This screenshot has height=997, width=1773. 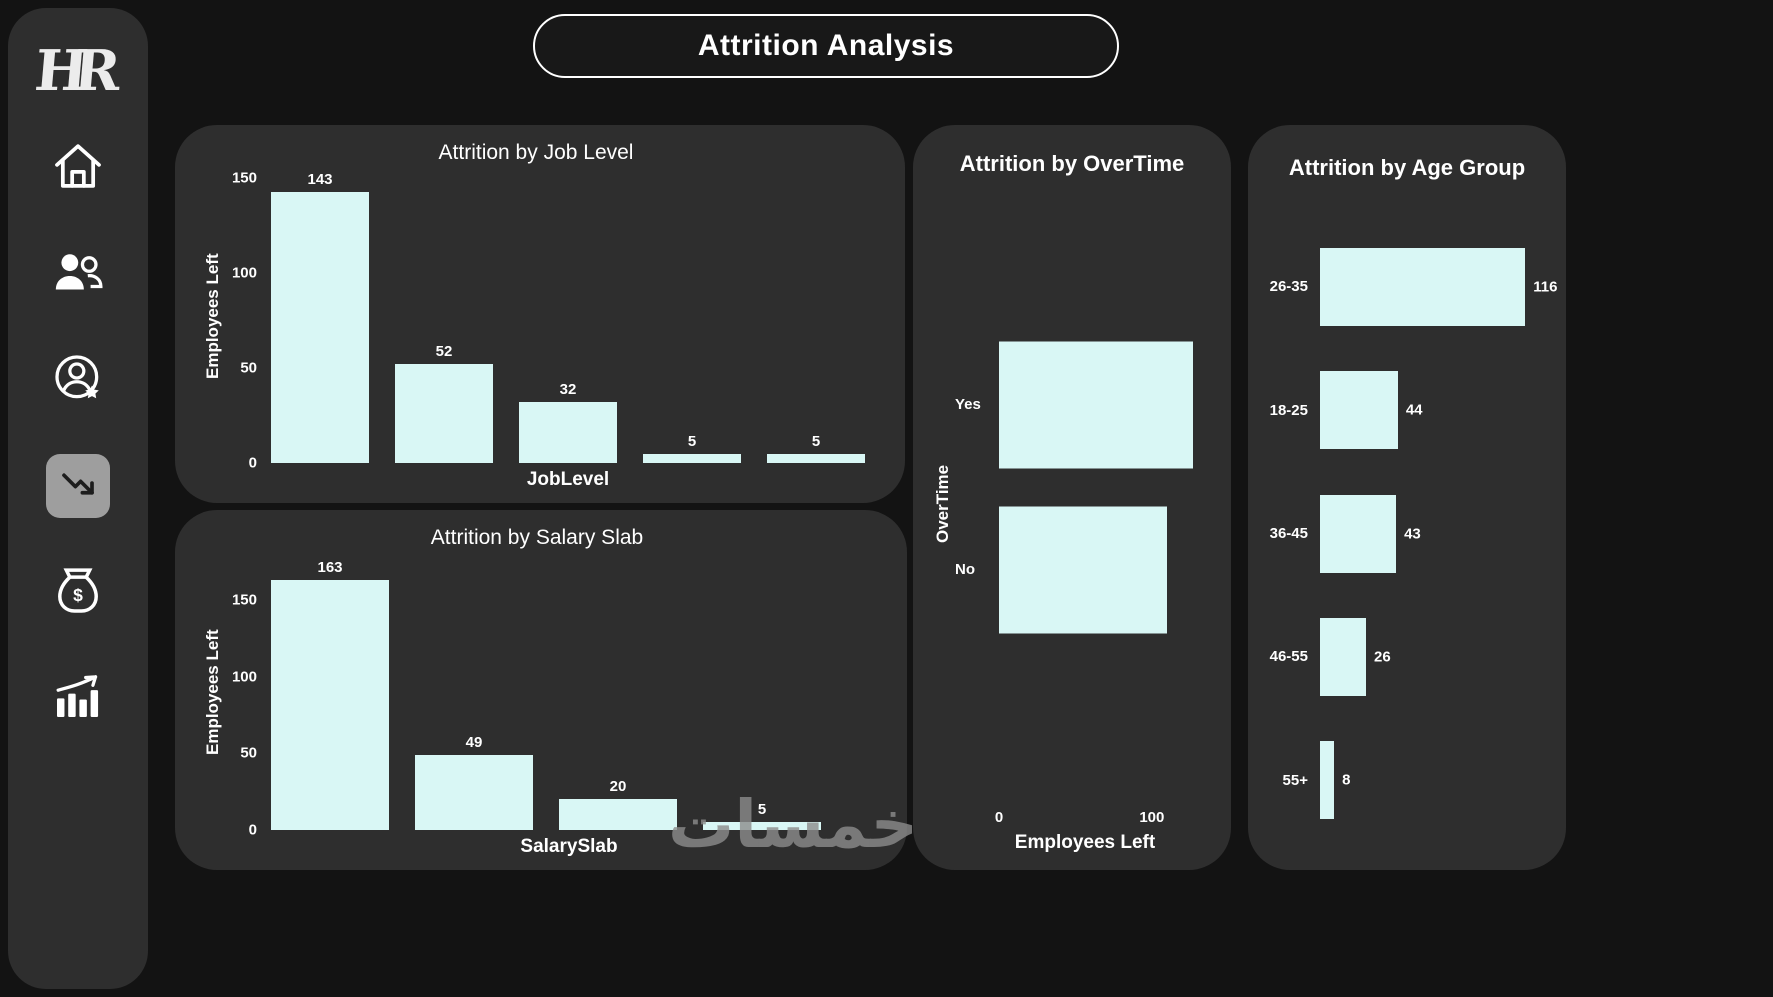 I want to click on bar-value-label: 163, so click(x=330, y=568).